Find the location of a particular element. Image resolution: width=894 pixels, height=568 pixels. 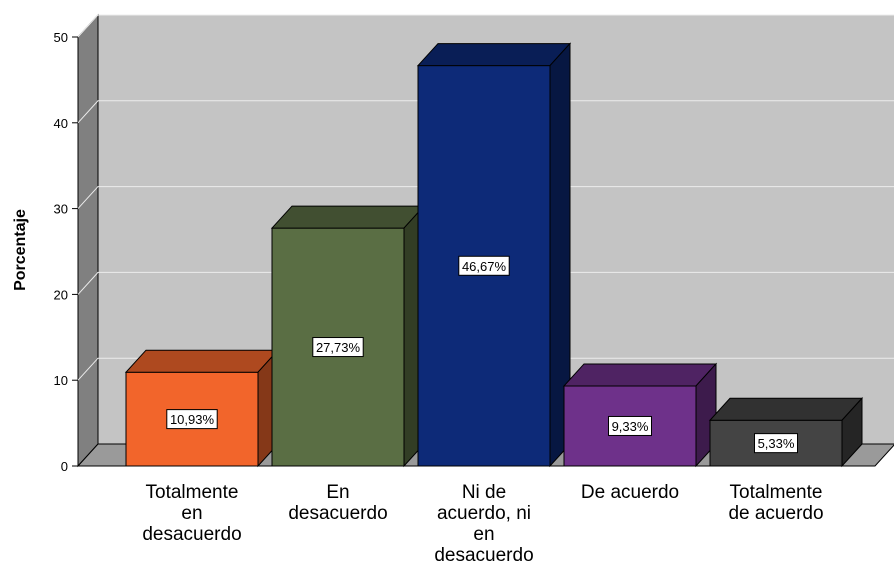

x-tick-label: Ni de acuerdo, ni en desacuerdo is located at coordinates (483, 524).